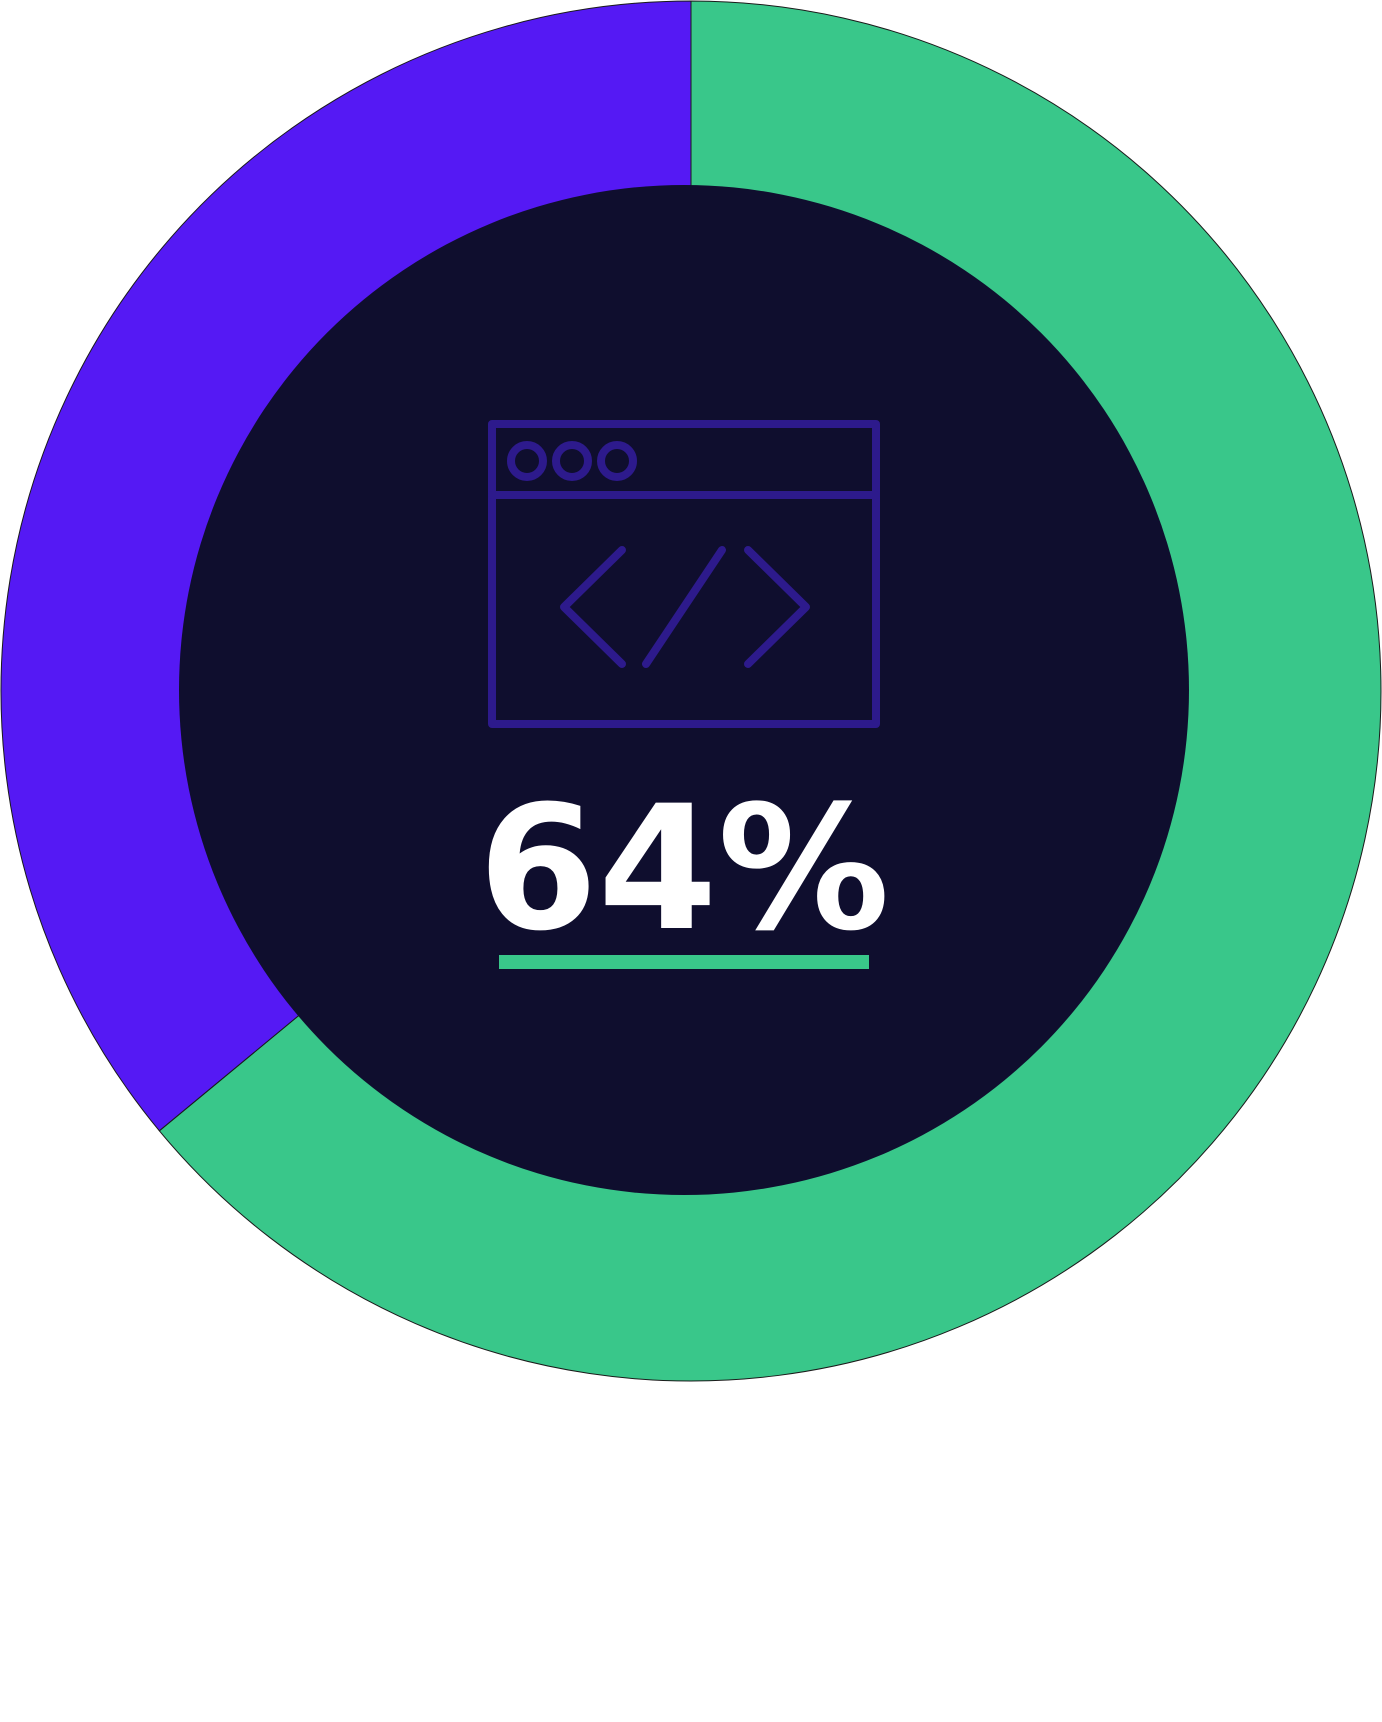 This screenshot has width=1382, height=1722. What do you see at coordinates (684, 574) in the screenshot?
I see `browser-code-icon` at bounding box center [684, 574].